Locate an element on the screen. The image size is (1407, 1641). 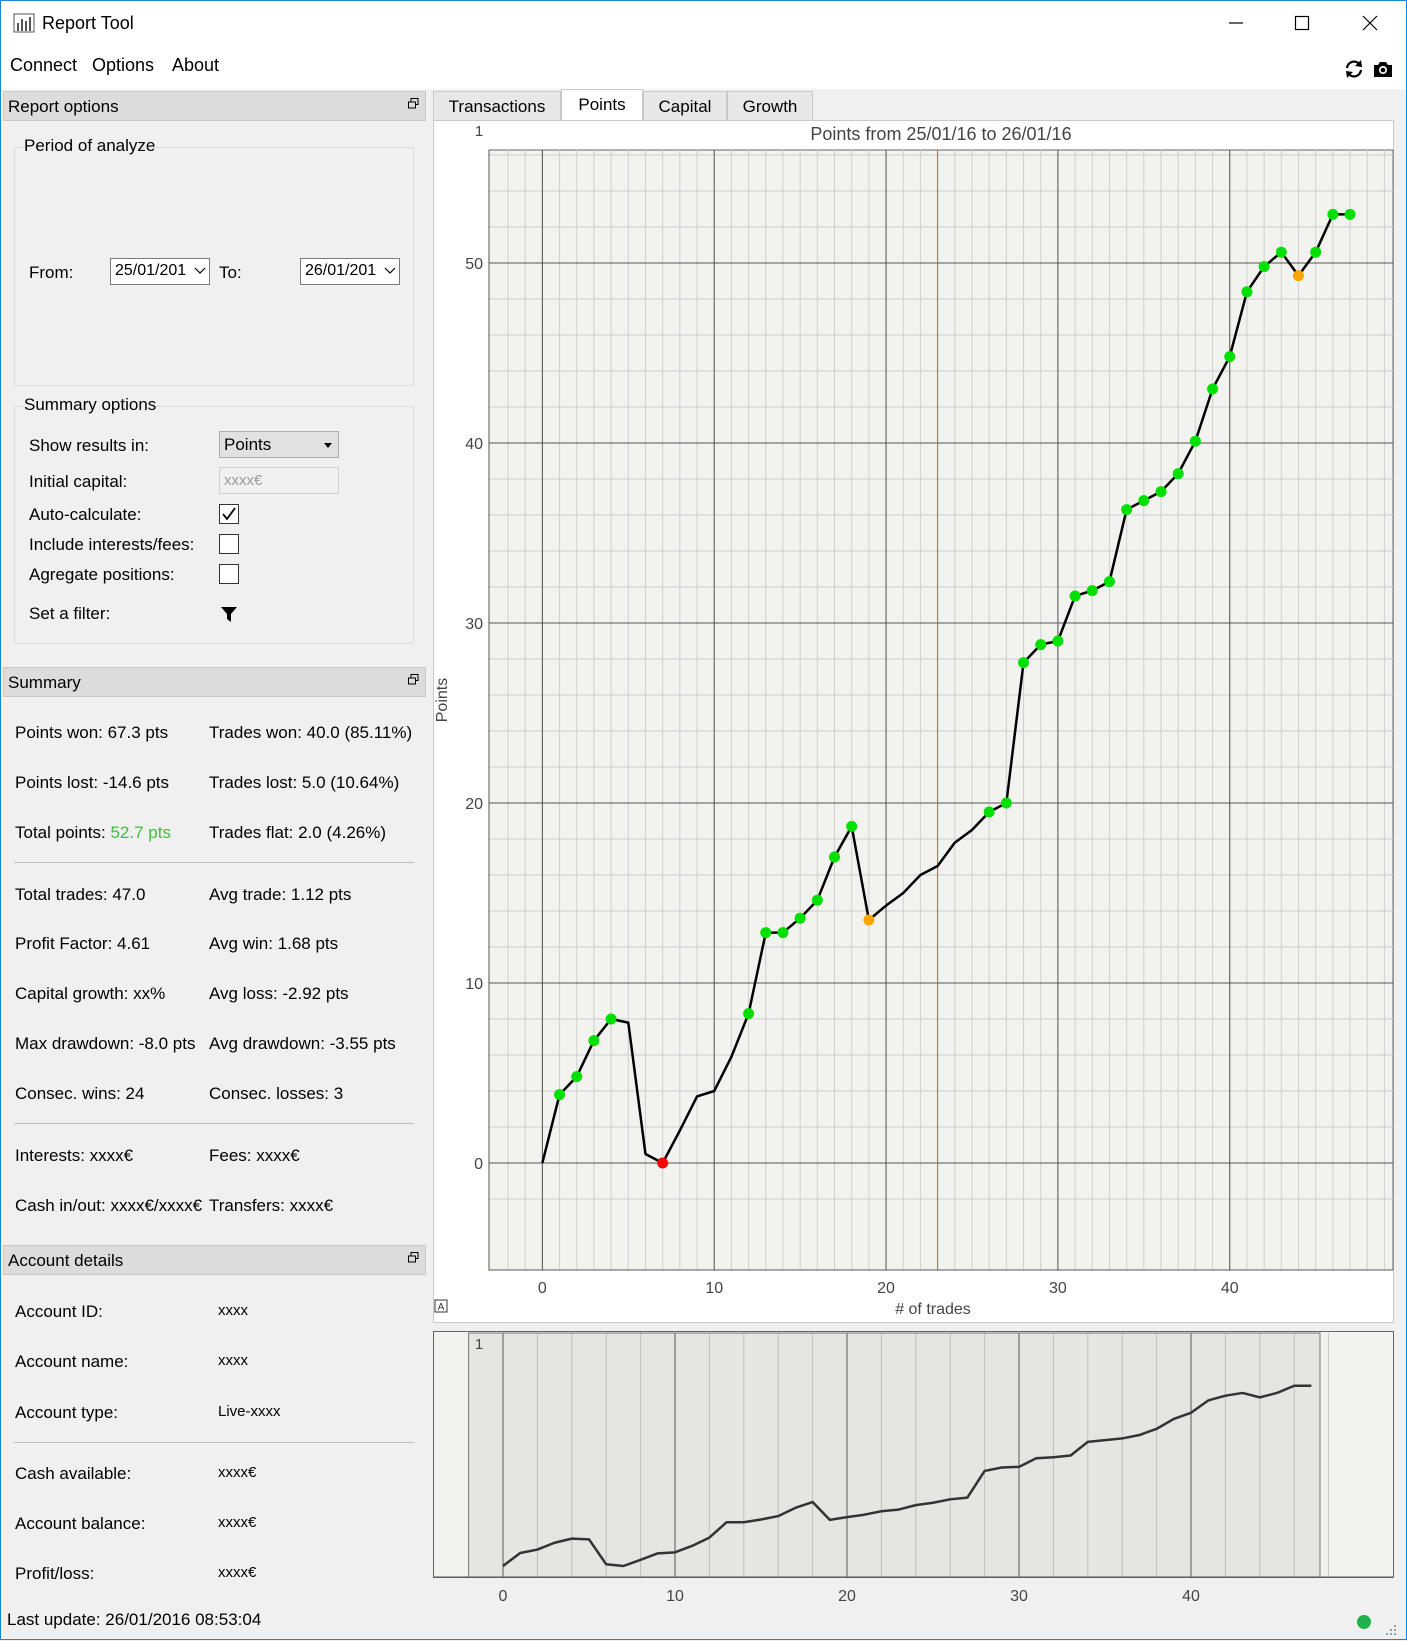
resize-grip-icon is located at coordinates (1391, 1630).